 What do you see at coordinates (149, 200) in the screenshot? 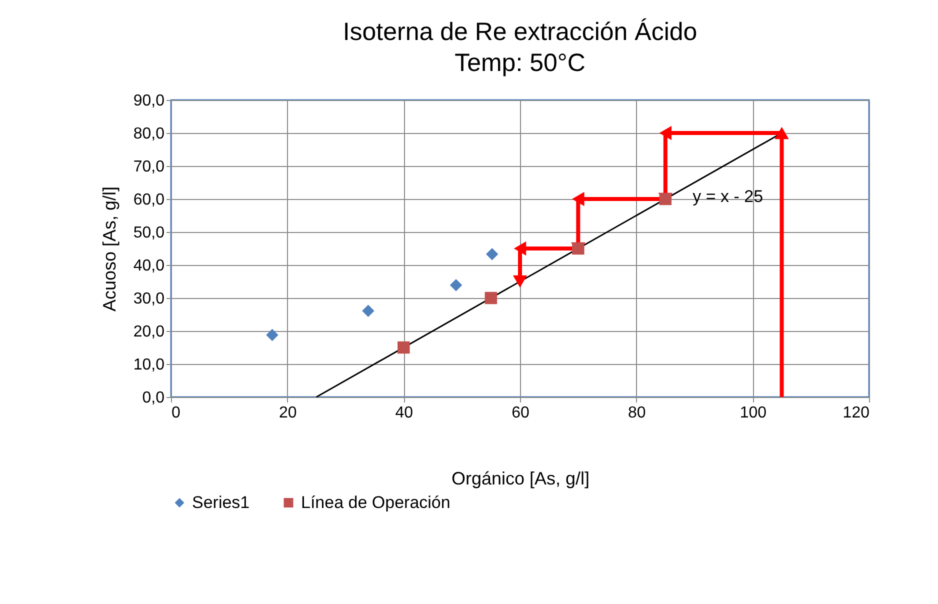
I see `y-tick-label: 60,0` at bounding box center [149, 200].